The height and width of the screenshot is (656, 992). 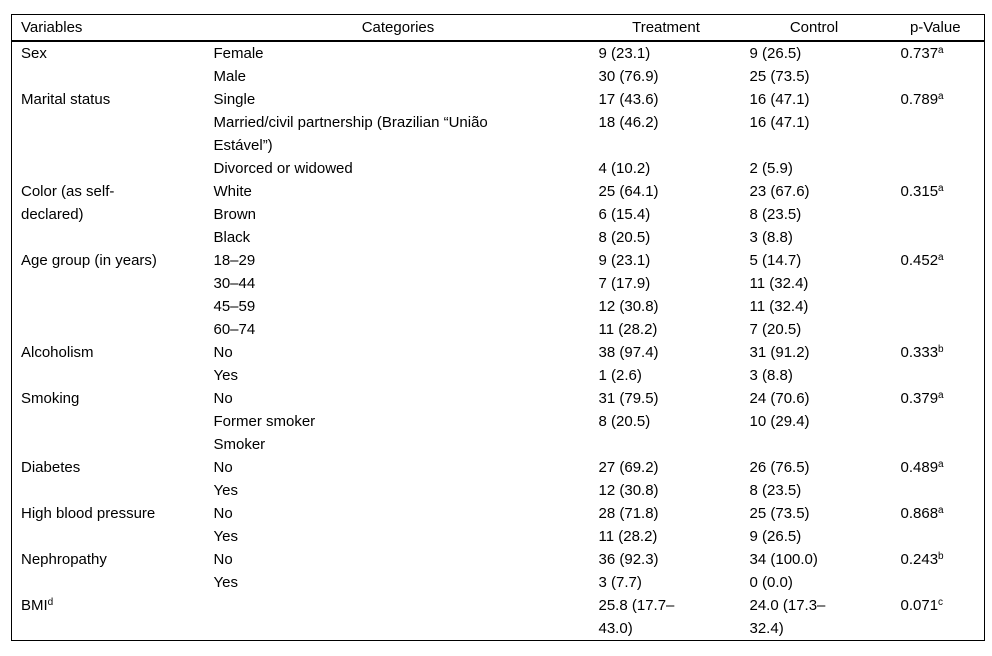 What do you see at coordinates (771, 375) in the screenshot?
I see `cell-text: 3 (8.8)` at bounding box center [771, 375].